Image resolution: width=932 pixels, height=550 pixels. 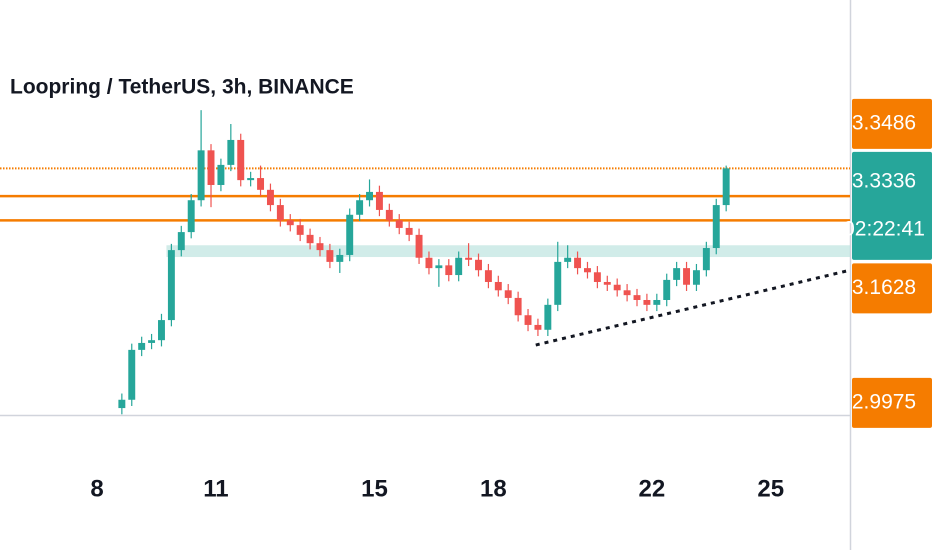 I want to click on x-tick-label: 15, so click(x=374, y=488).